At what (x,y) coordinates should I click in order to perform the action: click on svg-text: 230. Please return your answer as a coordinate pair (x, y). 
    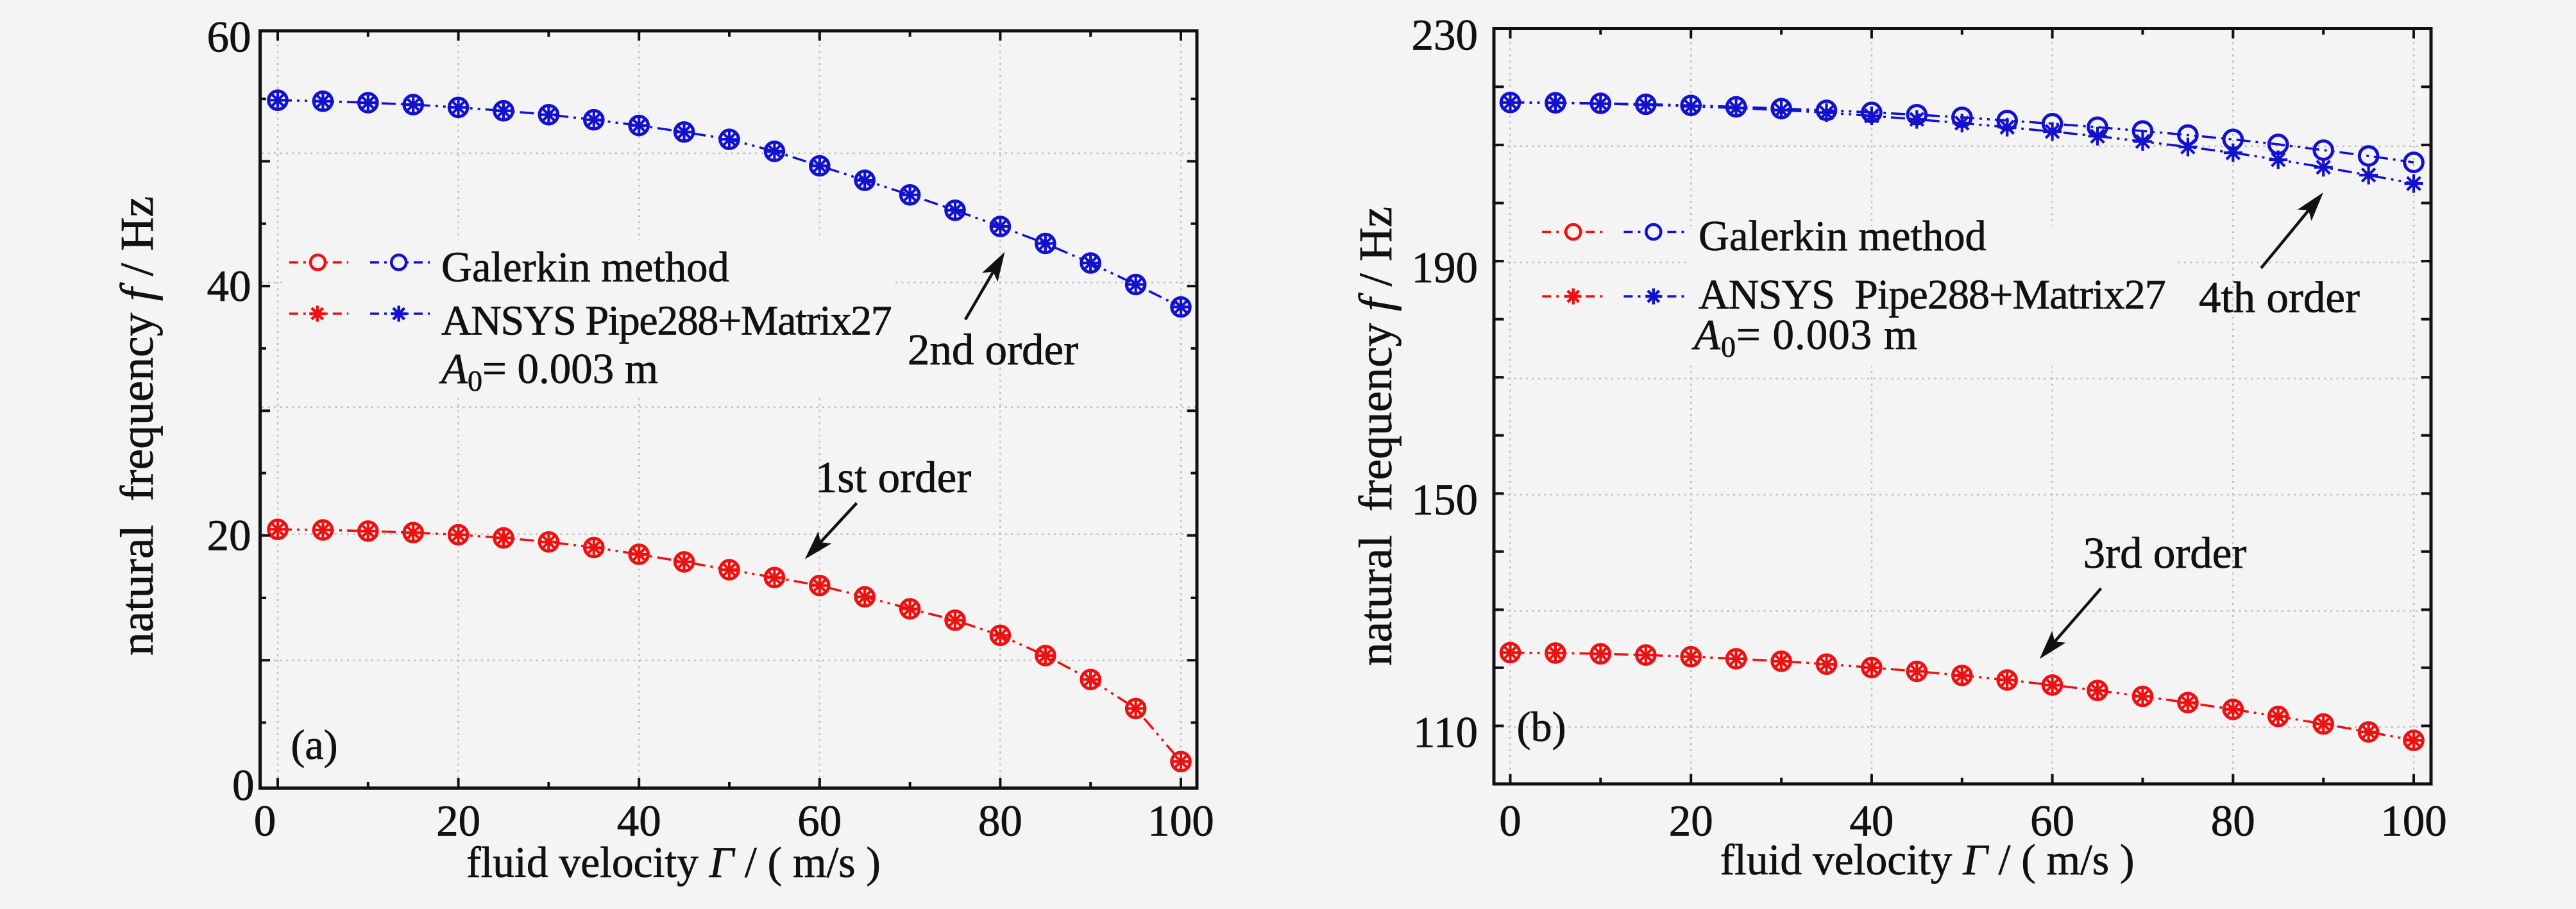
    Looking at the image, I should click on (1445, 35).